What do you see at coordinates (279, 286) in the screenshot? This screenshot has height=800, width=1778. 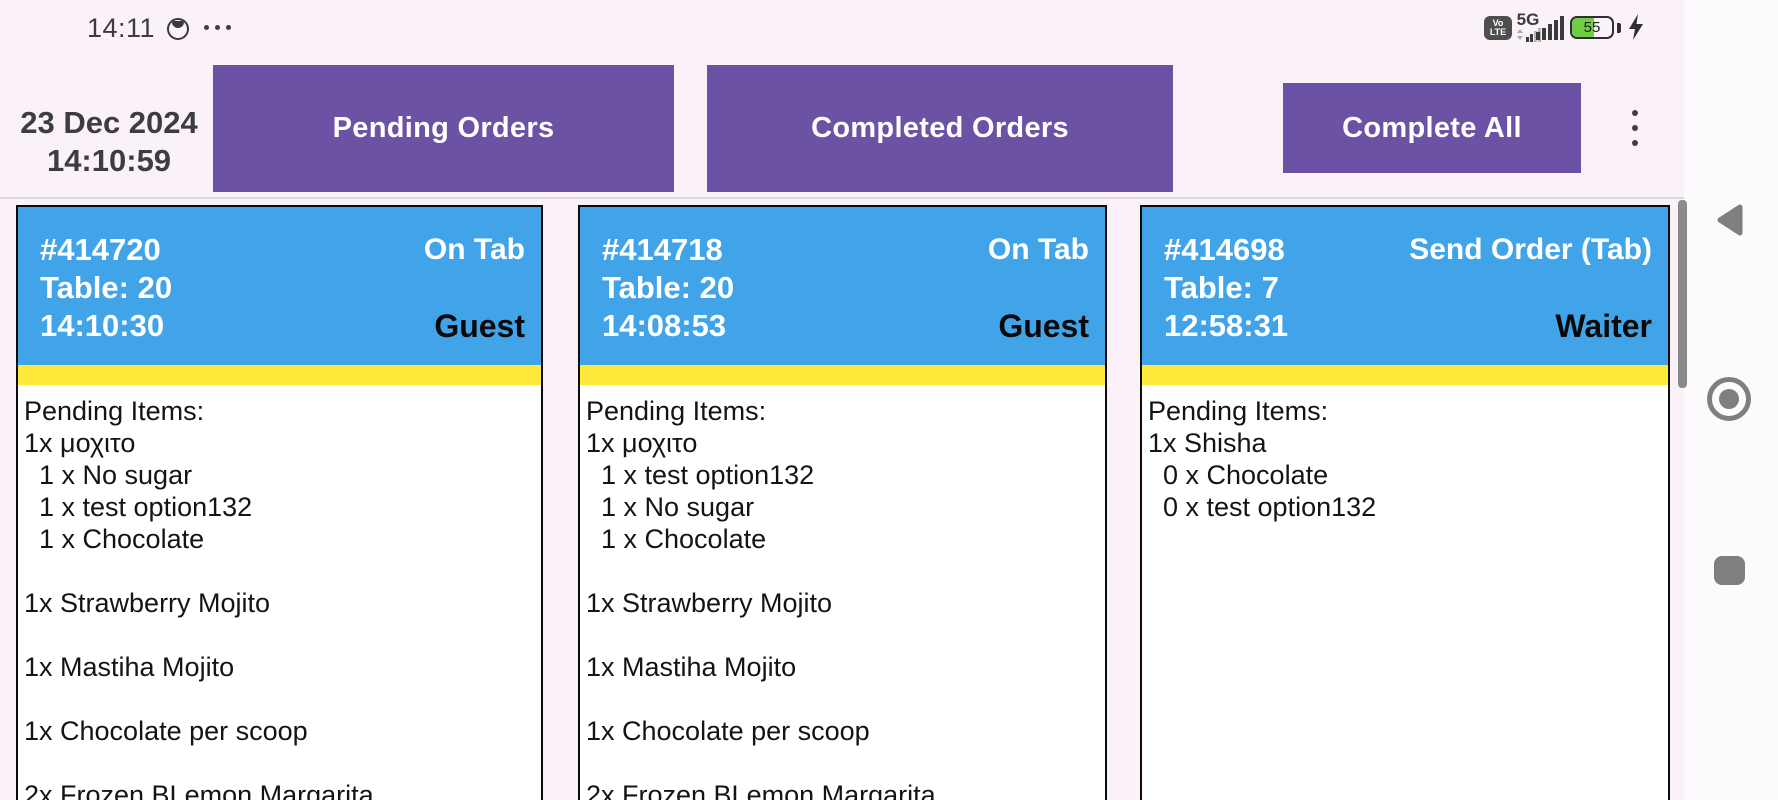 I see `order-card-header: #414720 Table: 20 14:10:30 On Tab Guest` at bounding box center [279, 286].